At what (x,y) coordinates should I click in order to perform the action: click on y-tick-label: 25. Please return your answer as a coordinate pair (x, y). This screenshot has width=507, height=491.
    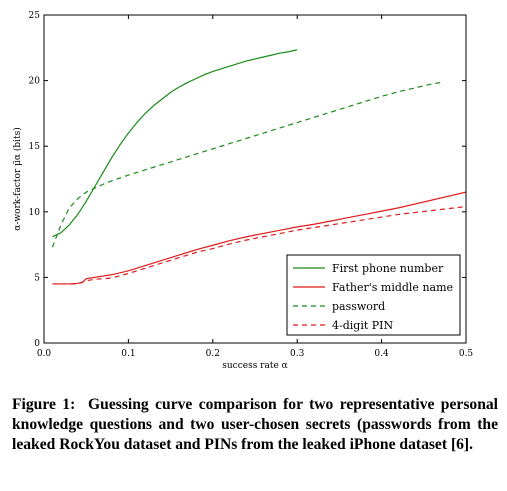
    Looking at the image, I should click on (35, 16).